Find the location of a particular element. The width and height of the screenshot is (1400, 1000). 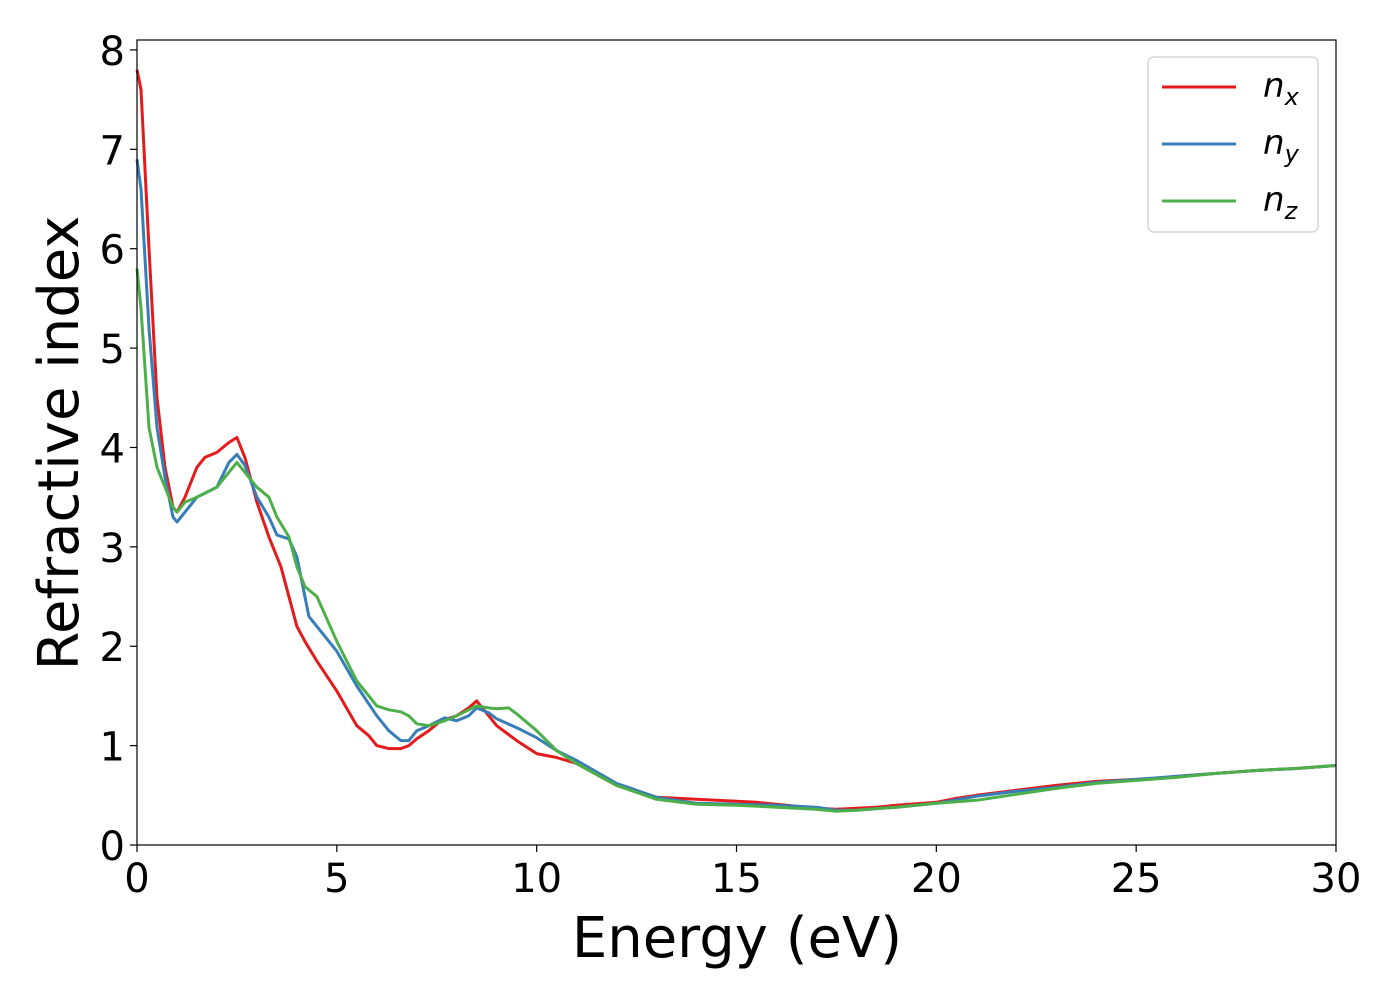

y-tick-label: 4 is located at coordinates (112, 449).